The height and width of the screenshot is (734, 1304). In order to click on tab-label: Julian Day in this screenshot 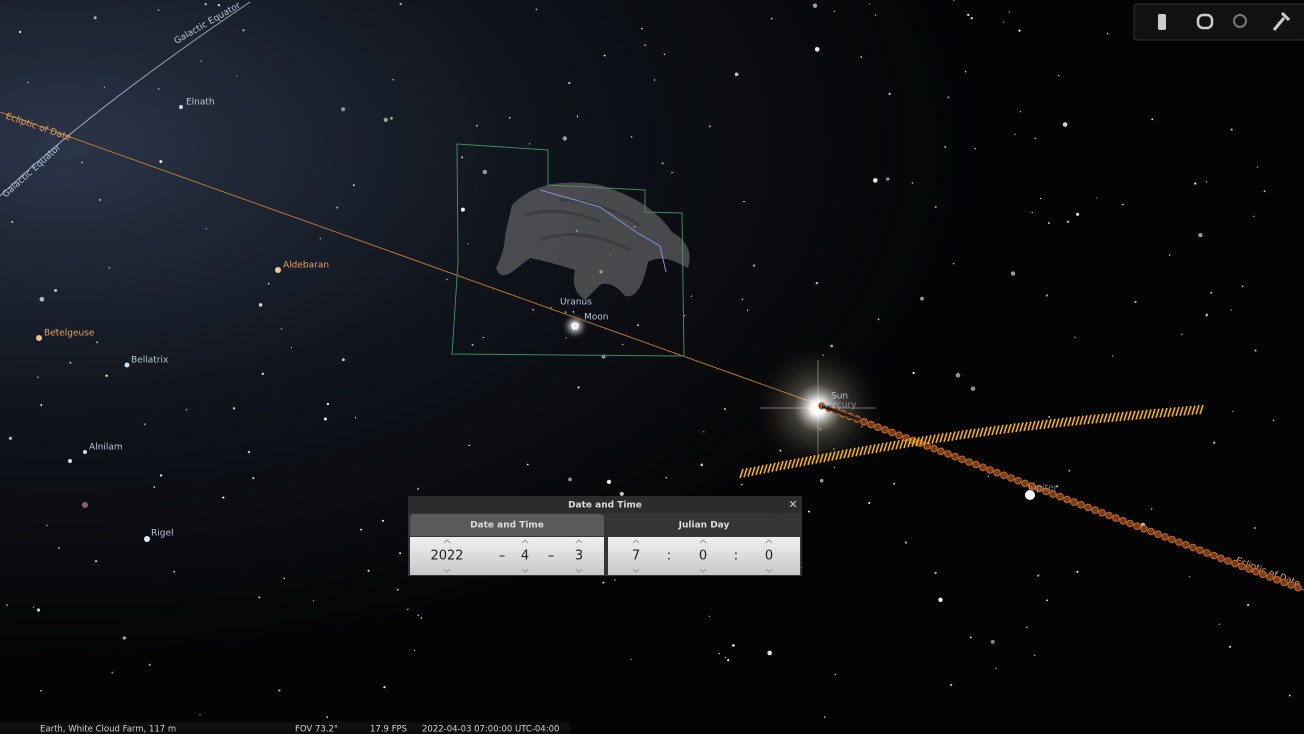, I will do `click(704, 526)`.